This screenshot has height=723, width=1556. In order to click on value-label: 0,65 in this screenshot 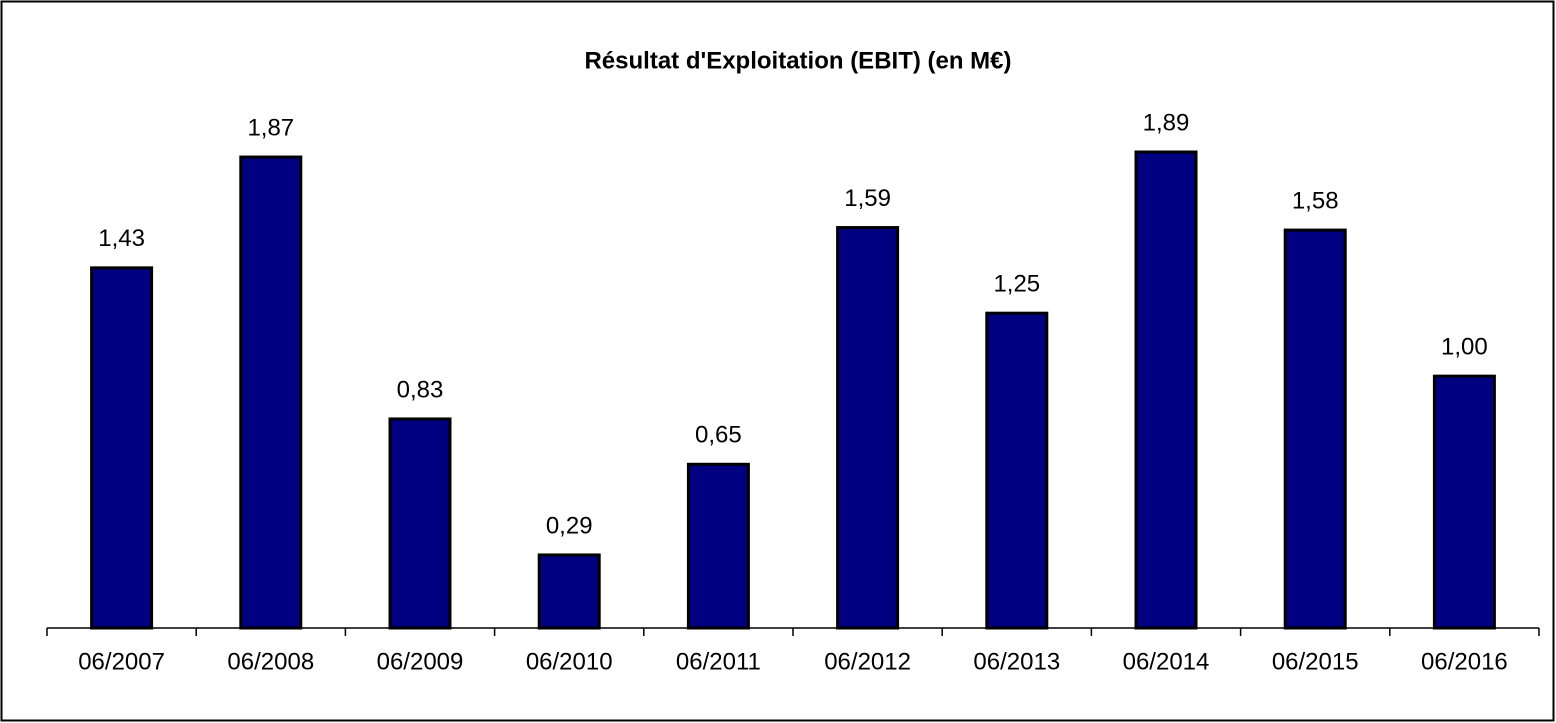, I will do `click(718, 435)`.